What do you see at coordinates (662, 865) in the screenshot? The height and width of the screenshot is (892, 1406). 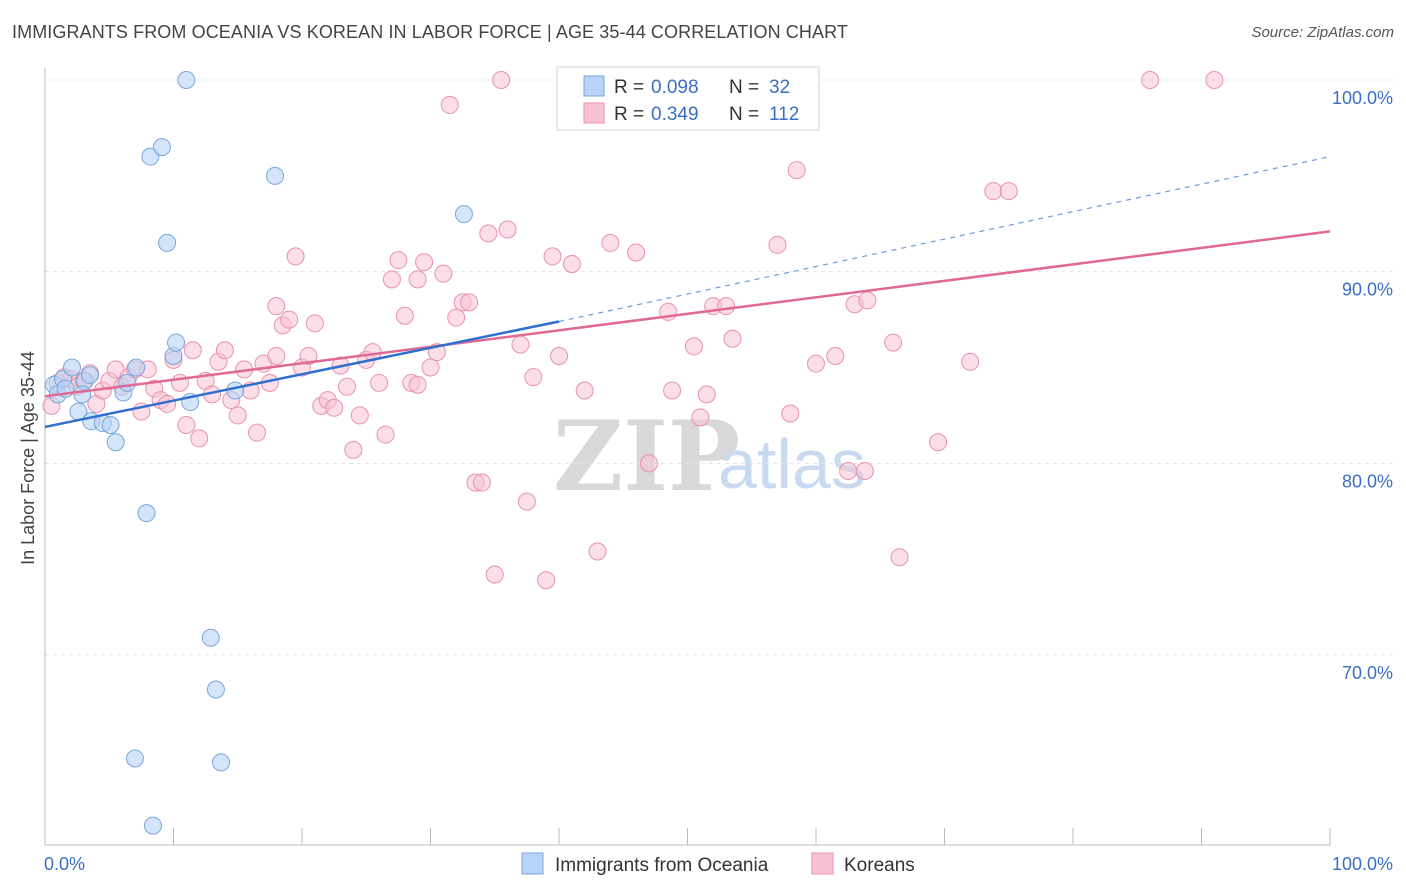 I see `legend-label-oceania: Immigrants from Oceania` at bounding box center [662, 865].